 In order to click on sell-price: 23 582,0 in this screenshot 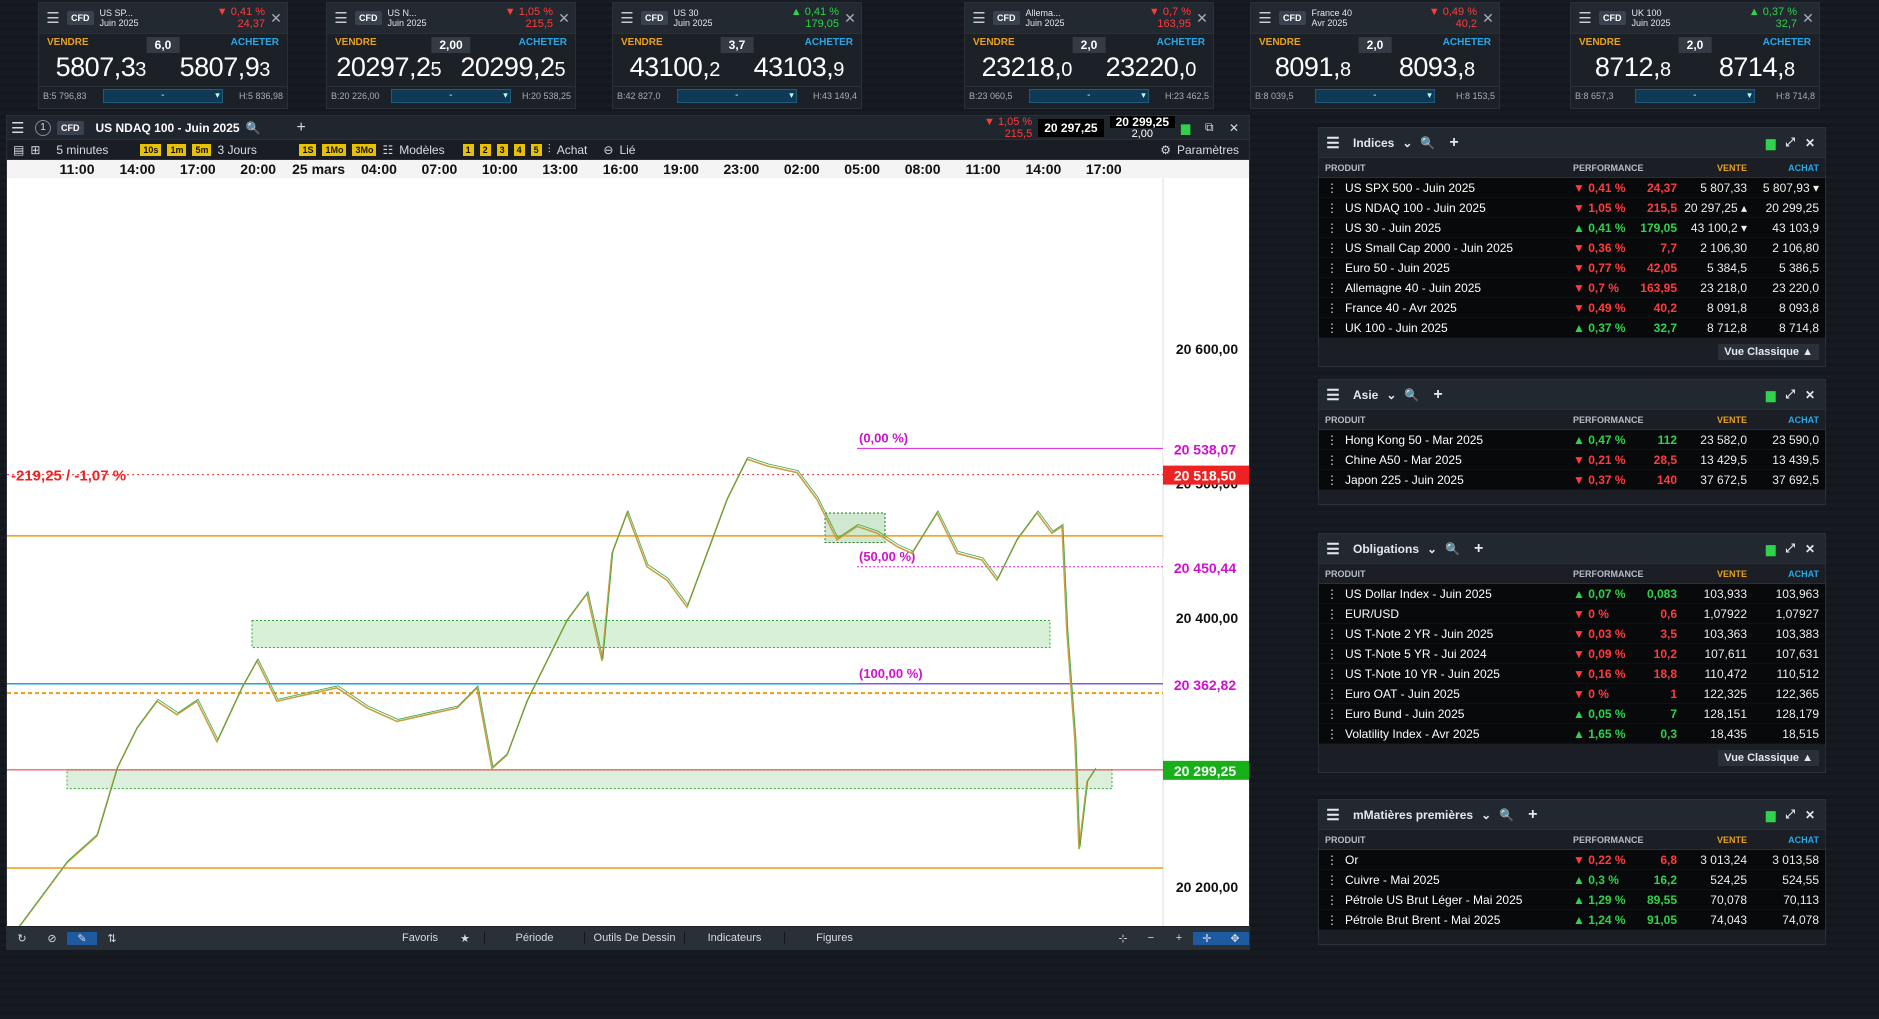, I will do `click(1723, 439)`.